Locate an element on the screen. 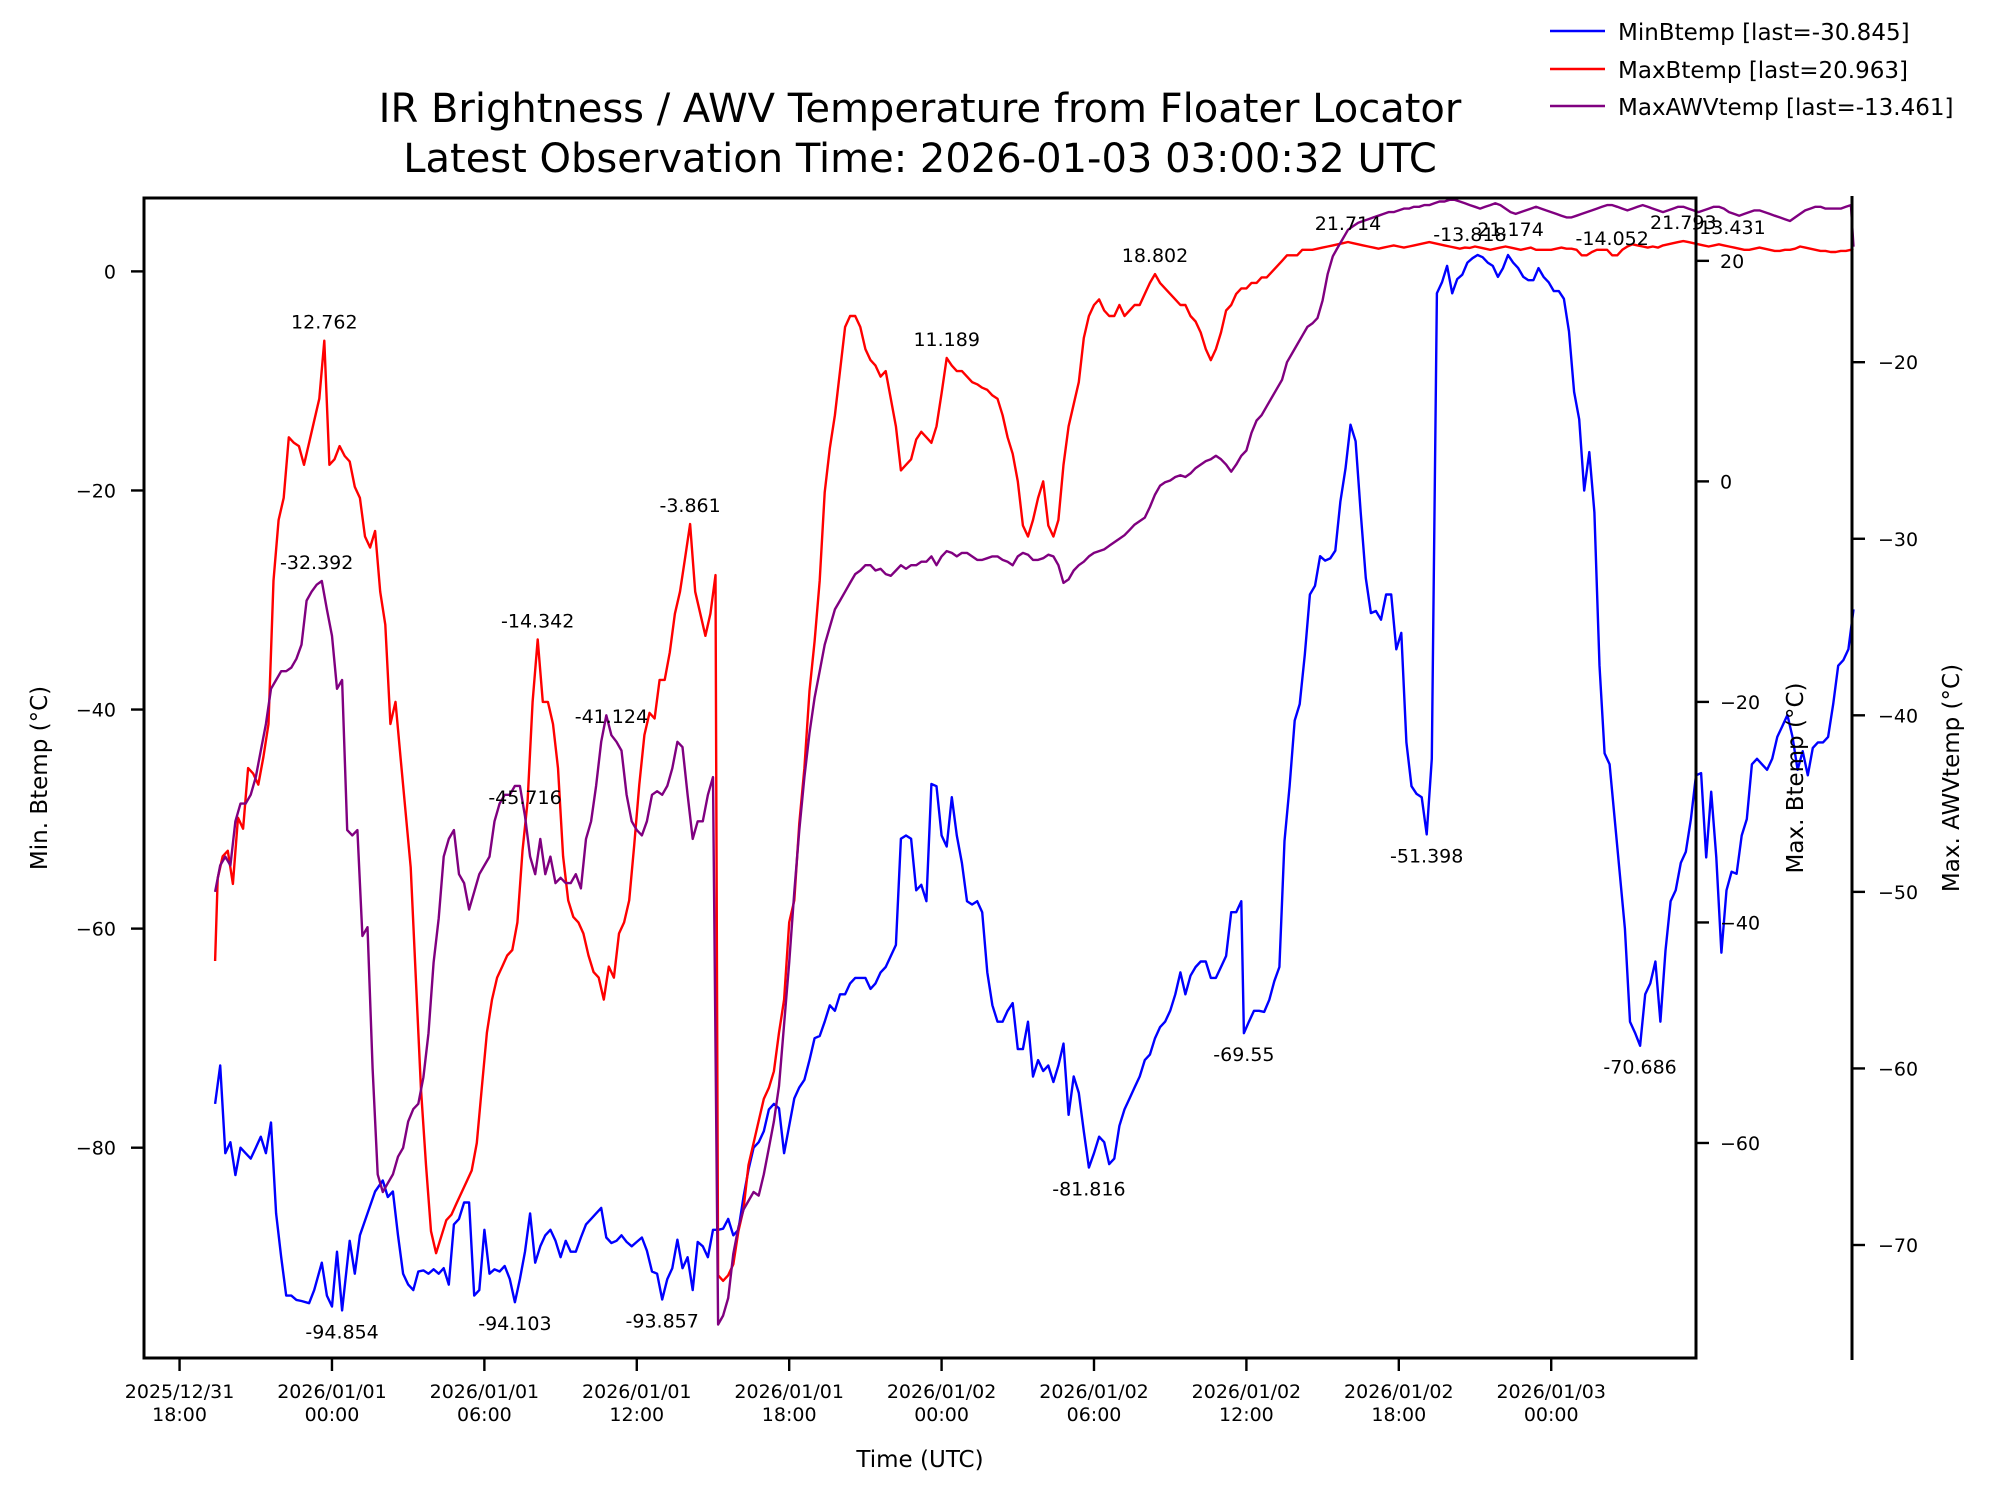 This screenshot has width=1998, height=1495. y-right-maxawvtemp-tick-label: −40 is located at coordinates (1898, 716).